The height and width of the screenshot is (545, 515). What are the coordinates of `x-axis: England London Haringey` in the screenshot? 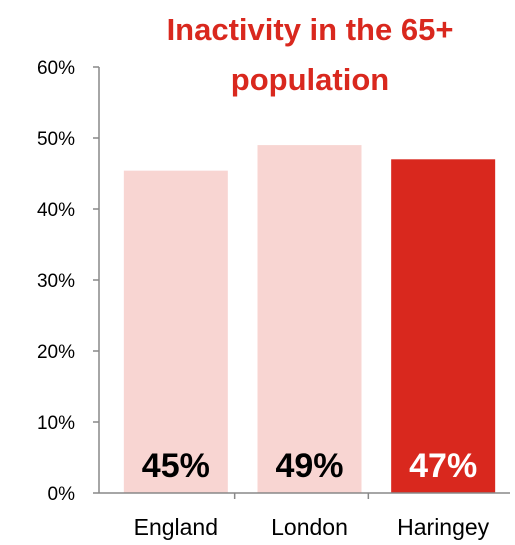 It's located at (304, 516).